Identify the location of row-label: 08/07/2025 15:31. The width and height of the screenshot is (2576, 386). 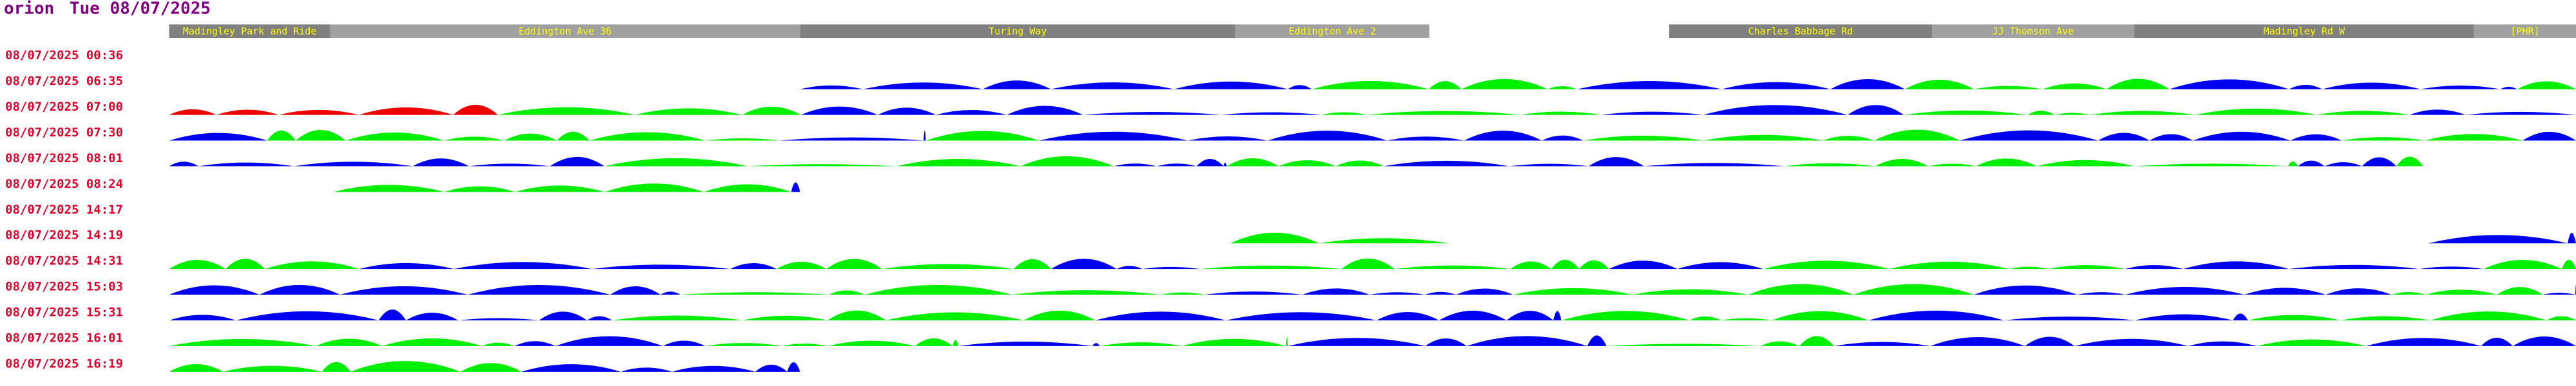
(64, 312).